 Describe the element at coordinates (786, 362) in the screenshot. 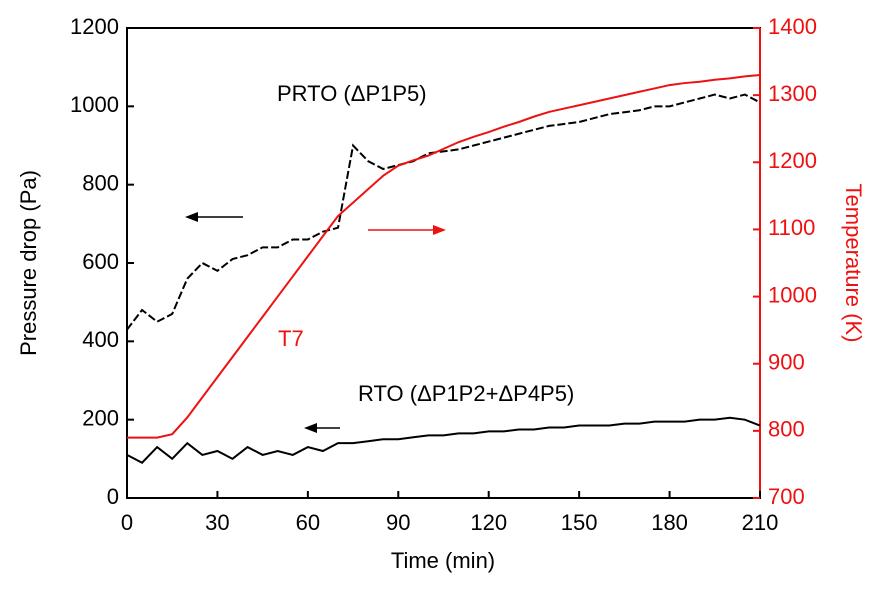

I see `y2-tick-label: 900` at that location.